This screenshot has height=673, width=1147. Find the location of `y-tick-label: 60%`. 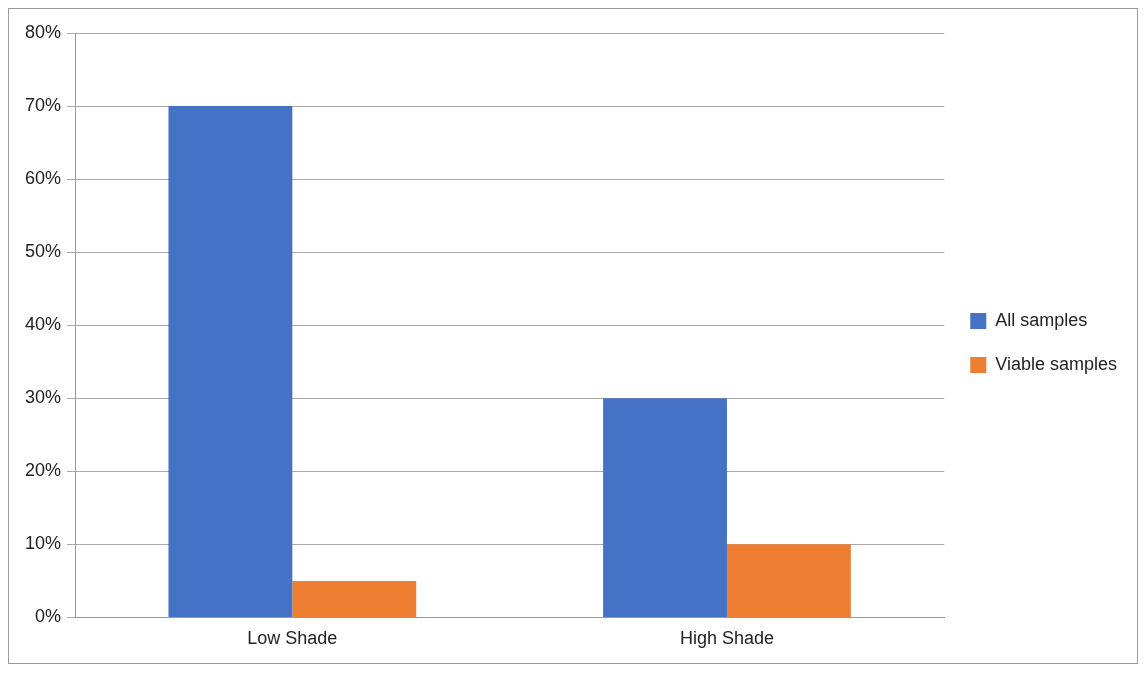

y-tick-label: 60% is located at coordinates (43, 178).